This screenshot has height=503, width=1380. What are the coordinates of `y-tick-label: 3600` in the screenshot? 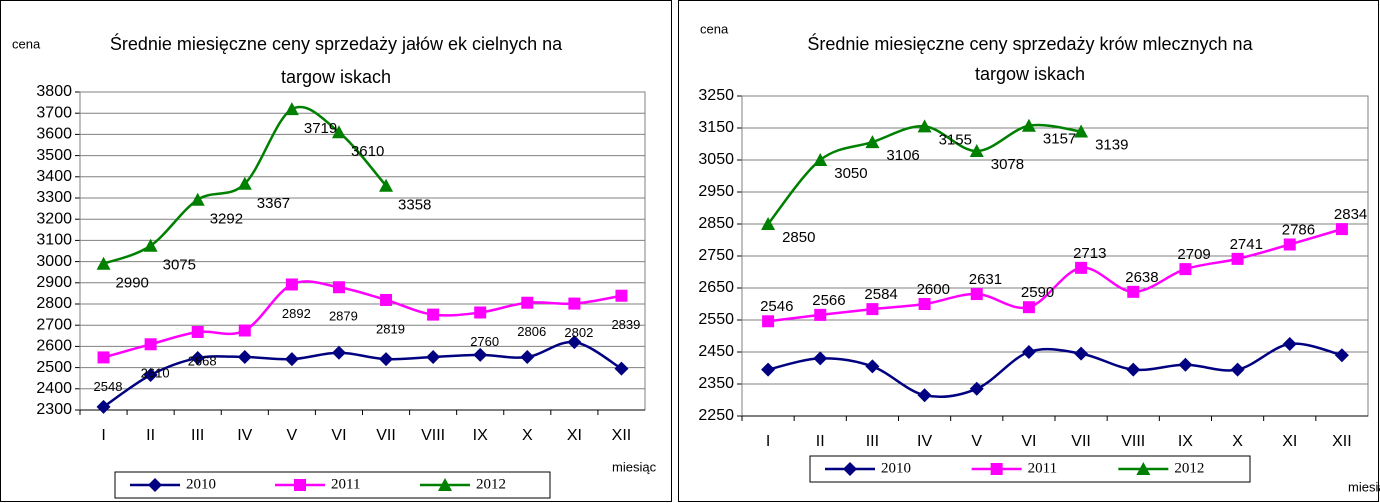 It's located at (54, 134).